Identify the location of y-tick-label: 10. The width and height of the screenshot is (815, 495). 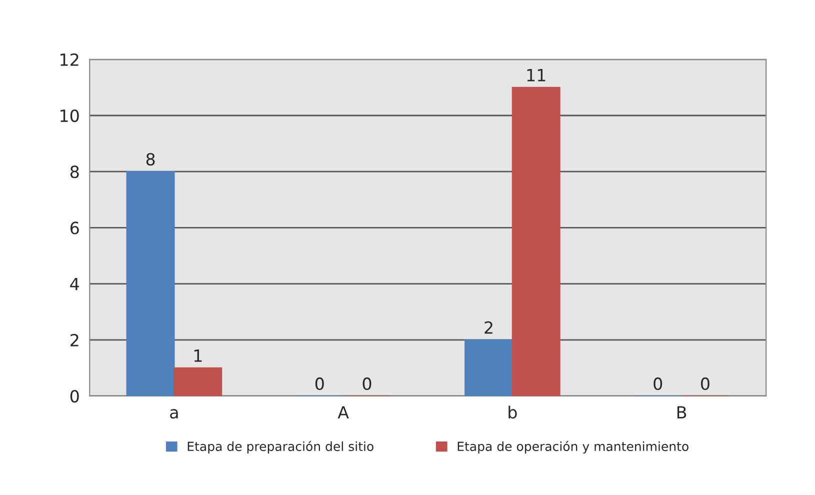
(69, 115).